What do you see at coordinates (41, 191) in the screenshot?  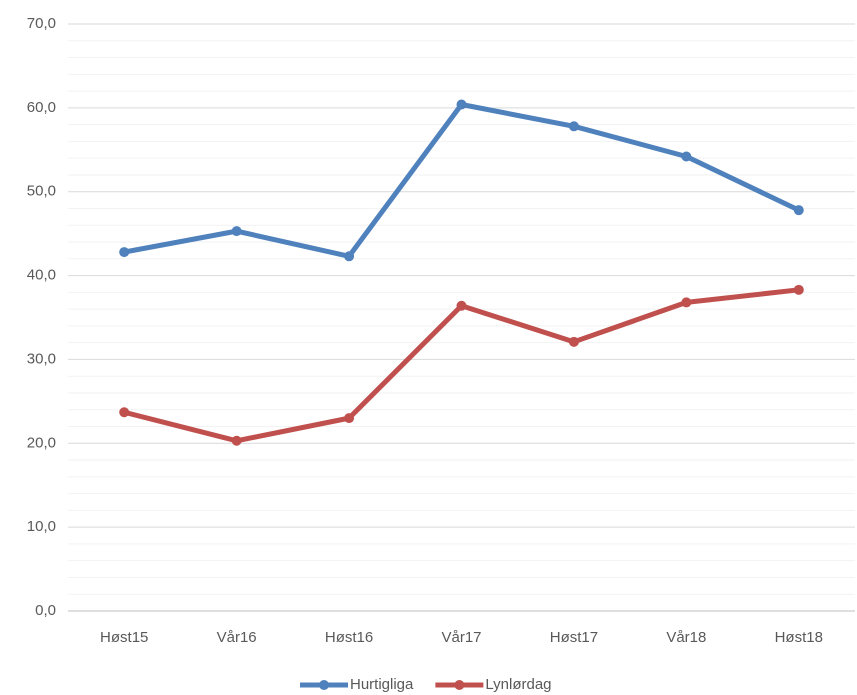 I see `y-tick-label: 50,0` at bounding box center [41, 191].